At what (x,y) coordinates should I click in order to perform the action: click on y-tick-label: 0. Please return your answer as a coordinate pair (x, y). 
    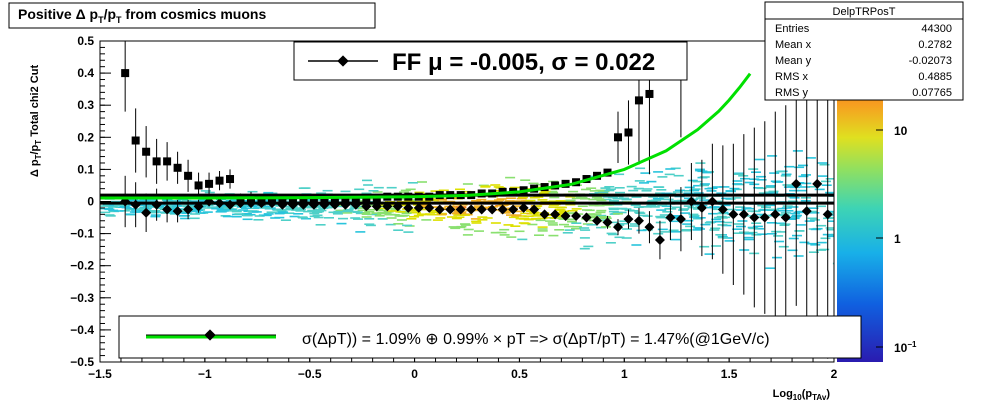
    Looking at the image, I should click on (90, 202).